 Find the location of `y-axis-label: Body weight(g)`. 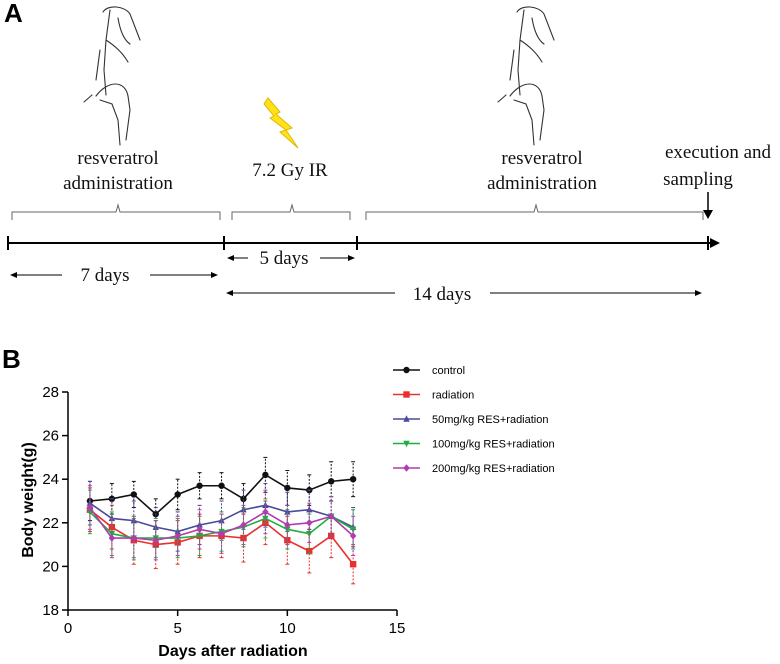

y-axis-label: Body weight(g) is located at coordinates (28, 500).